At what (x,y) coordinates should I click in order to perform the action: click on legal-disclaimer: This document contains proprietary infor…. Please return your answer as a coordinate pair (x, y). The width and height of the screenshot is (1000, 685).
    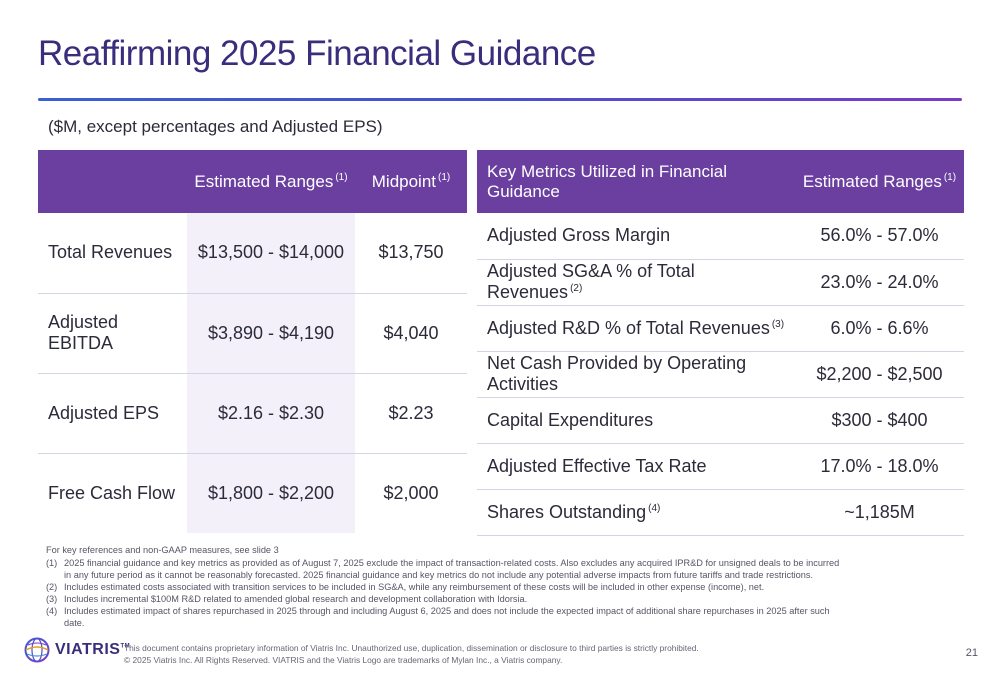
    Looking at the image, I should click on (411, 654).